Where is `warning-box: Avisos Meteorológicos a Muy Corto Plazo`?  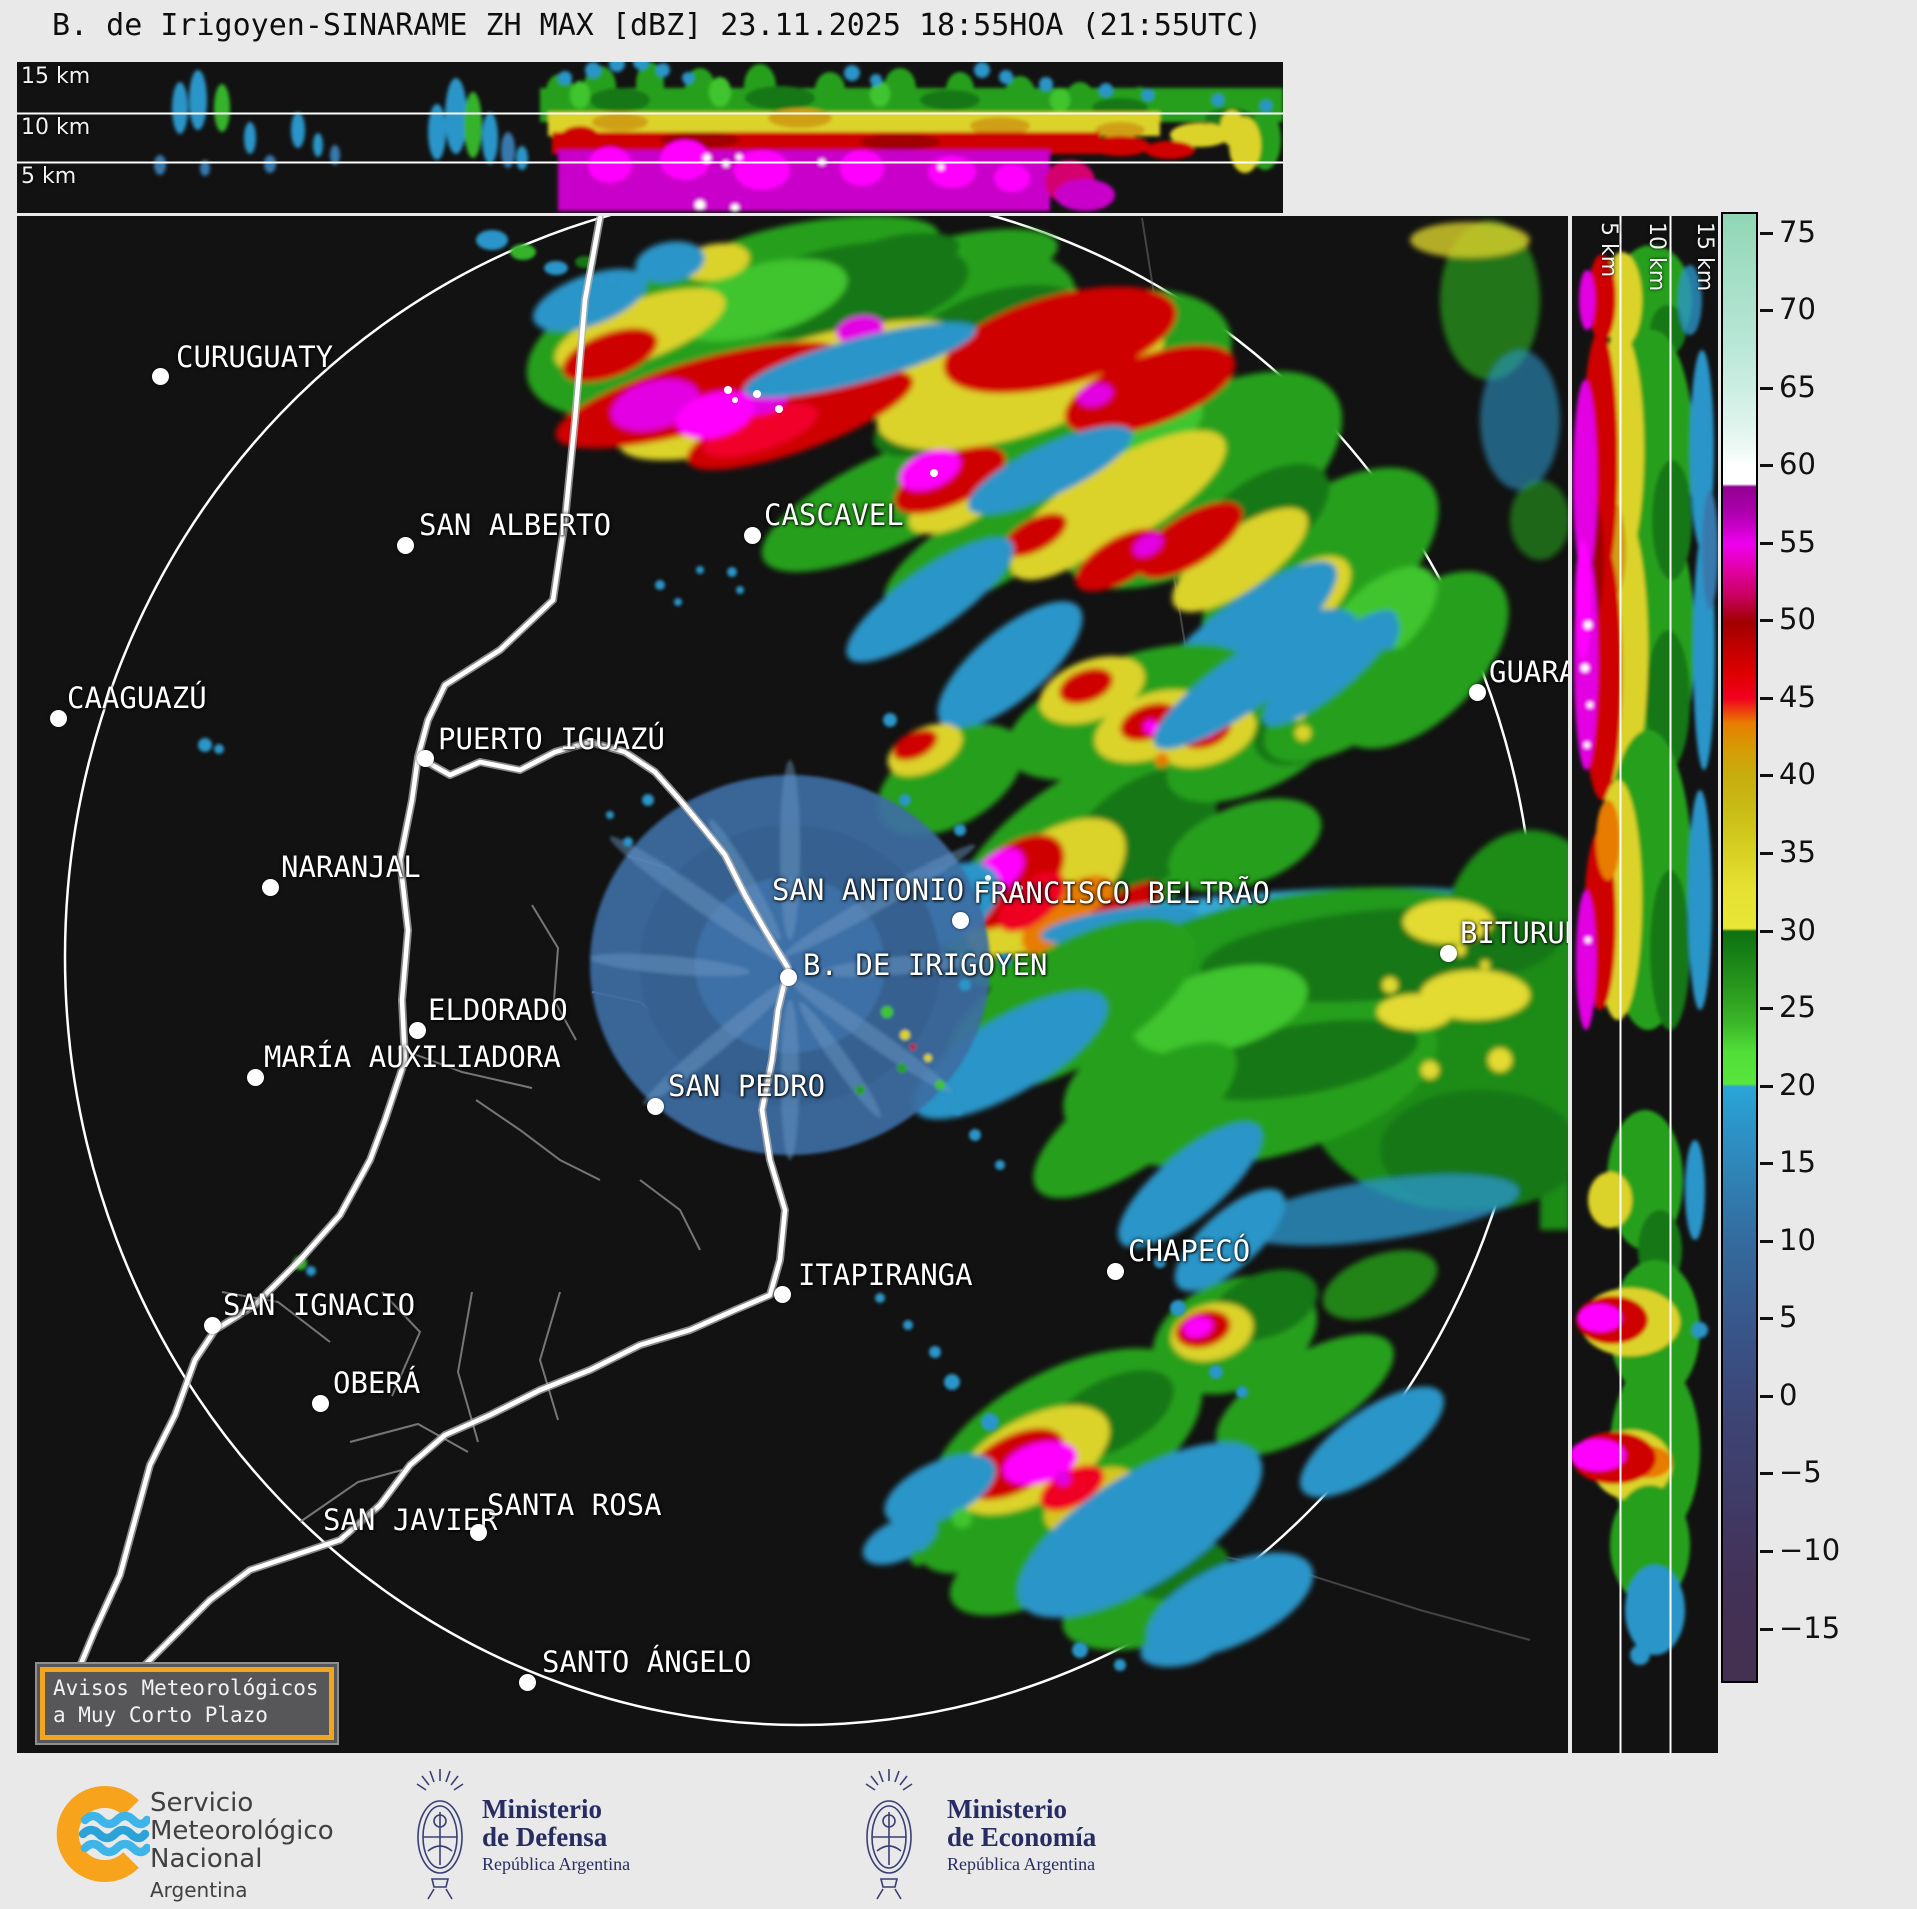 warning-box: Avisos Meteorológicos a Muy Corto Plazo is located at coordinates (187, 1703).